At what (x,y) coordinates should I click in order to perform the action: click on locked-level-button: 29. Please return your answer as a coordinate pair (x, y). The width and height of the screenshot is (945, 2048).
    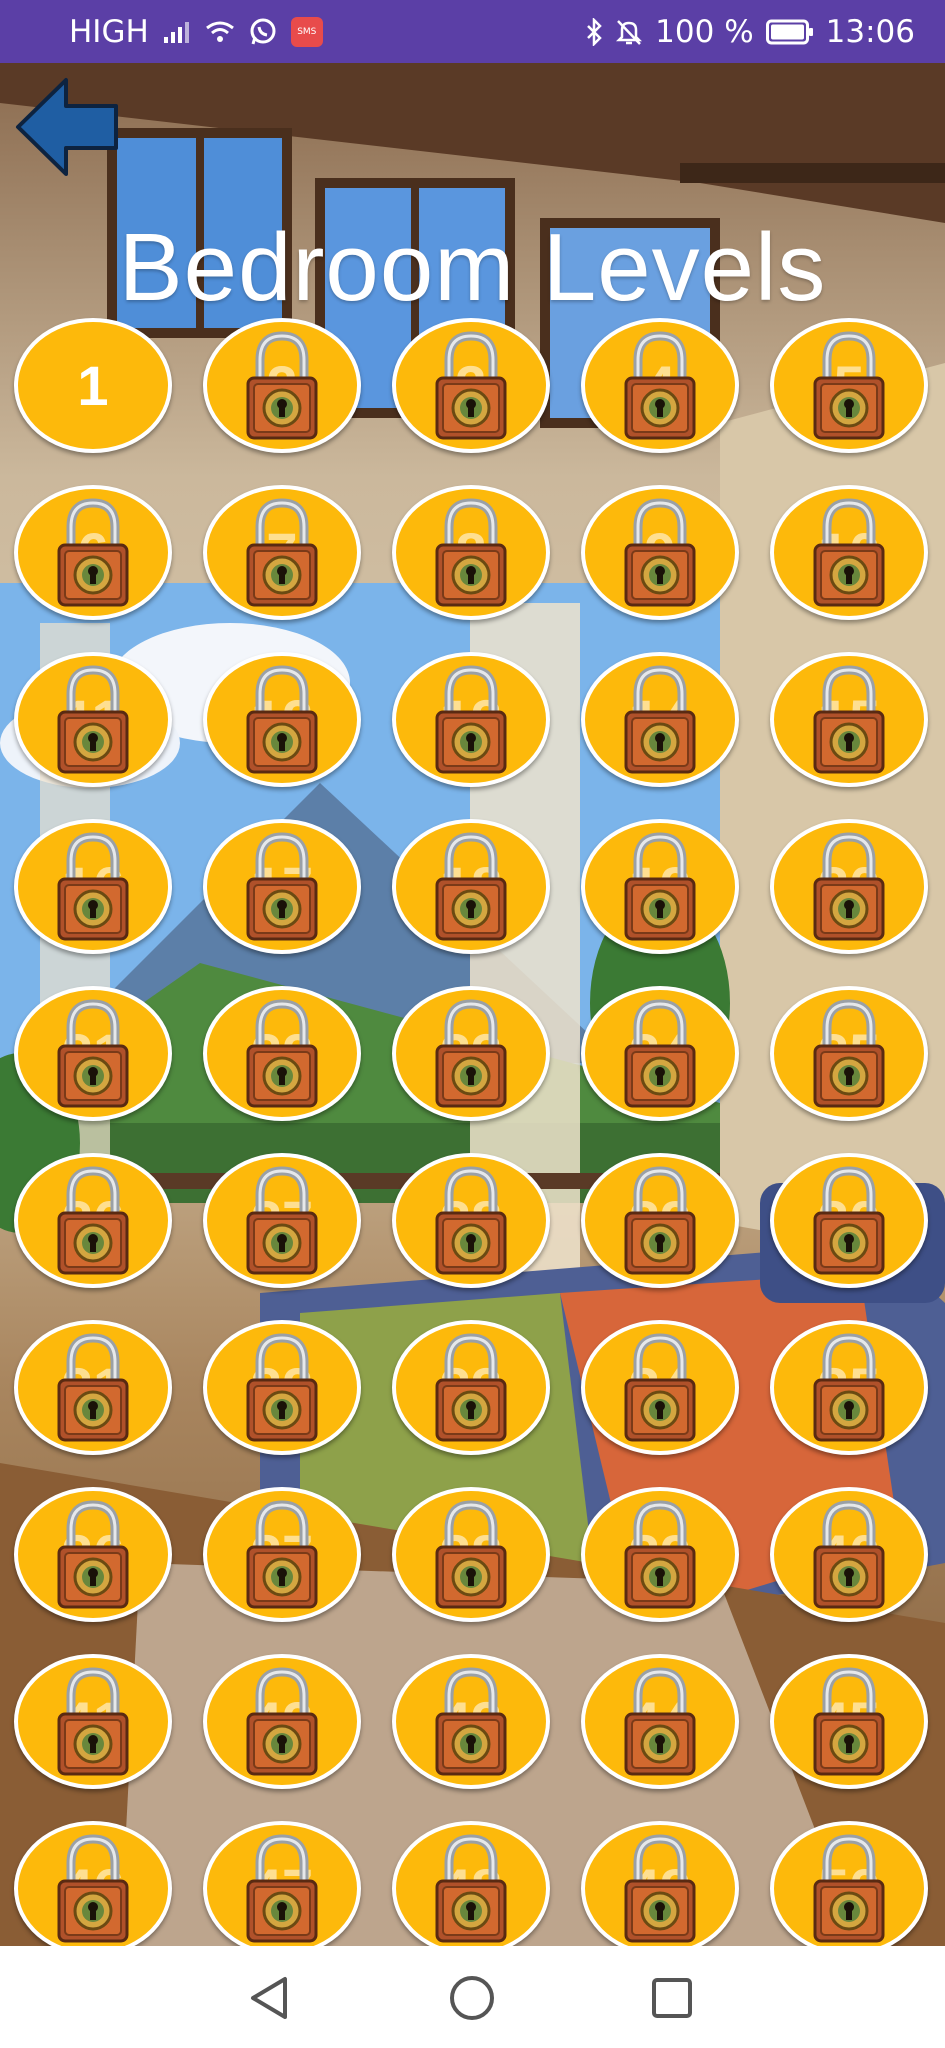
    Looking at the image, I should click on (660, 1220).